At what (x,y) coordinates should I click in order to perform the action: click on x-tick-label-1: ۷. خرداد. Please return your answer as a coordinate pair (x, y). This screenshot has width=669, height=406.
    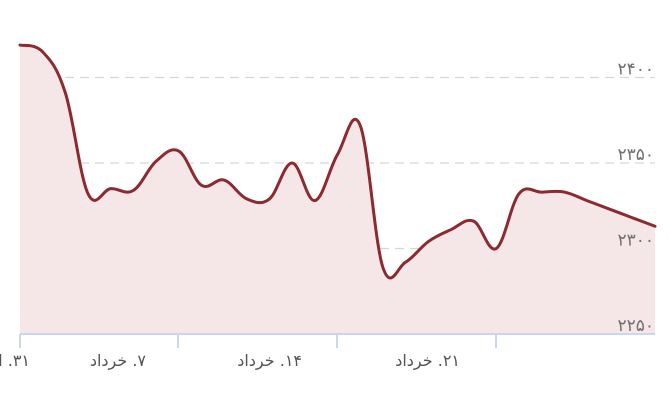
    Looking at the image, I should click on (118, 361).